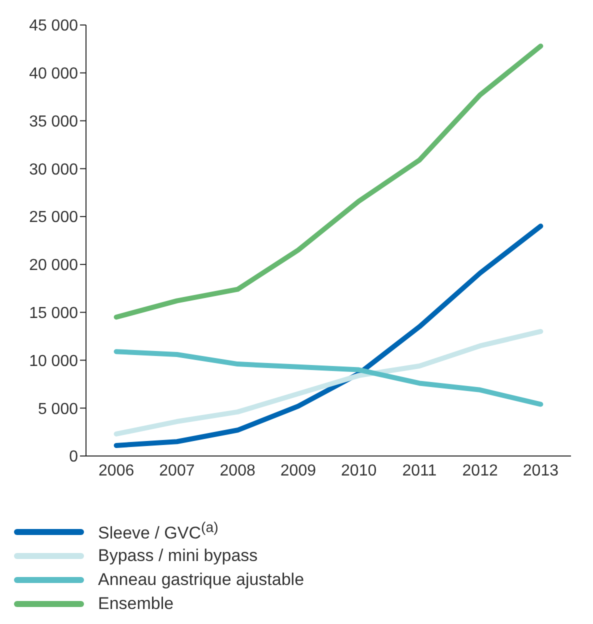  I want to click on y-tick-label: 45 000, so click(53, 26).